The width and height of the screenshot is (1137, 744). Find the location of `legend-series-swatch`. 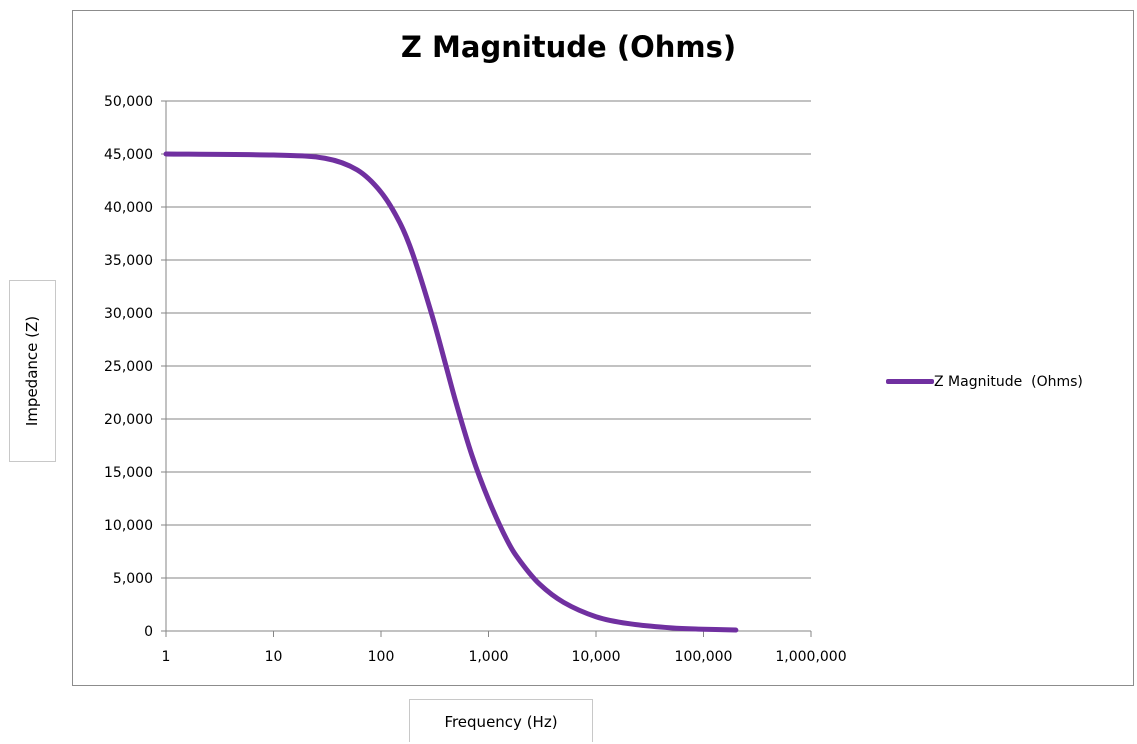

legend-series-swatch is located at coordinates (910, 381).